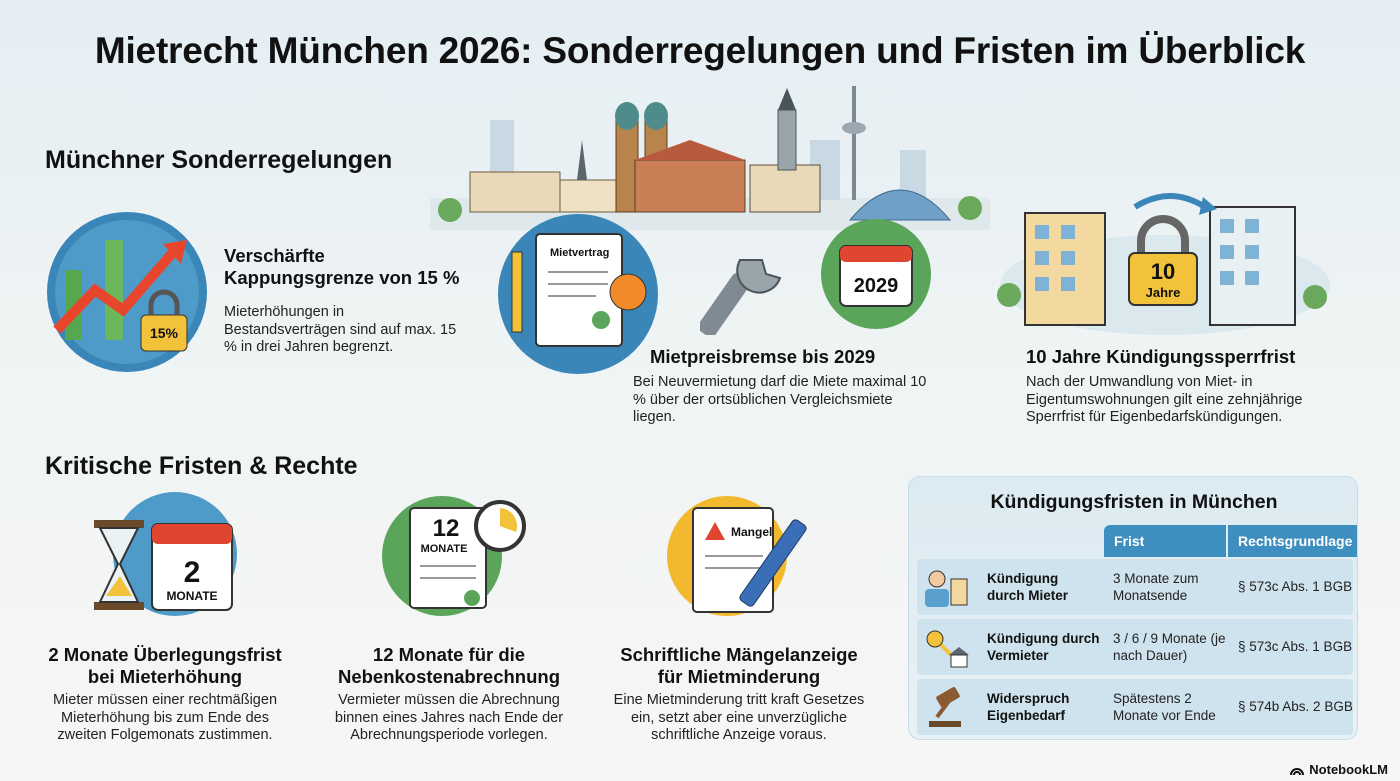 This screenshot has height=781, width=1400. What do you see at coordinates (454, 556) in the screenshot?
I see `document-clock-icon: 12 MONATE` at bounding box center [454, 556].